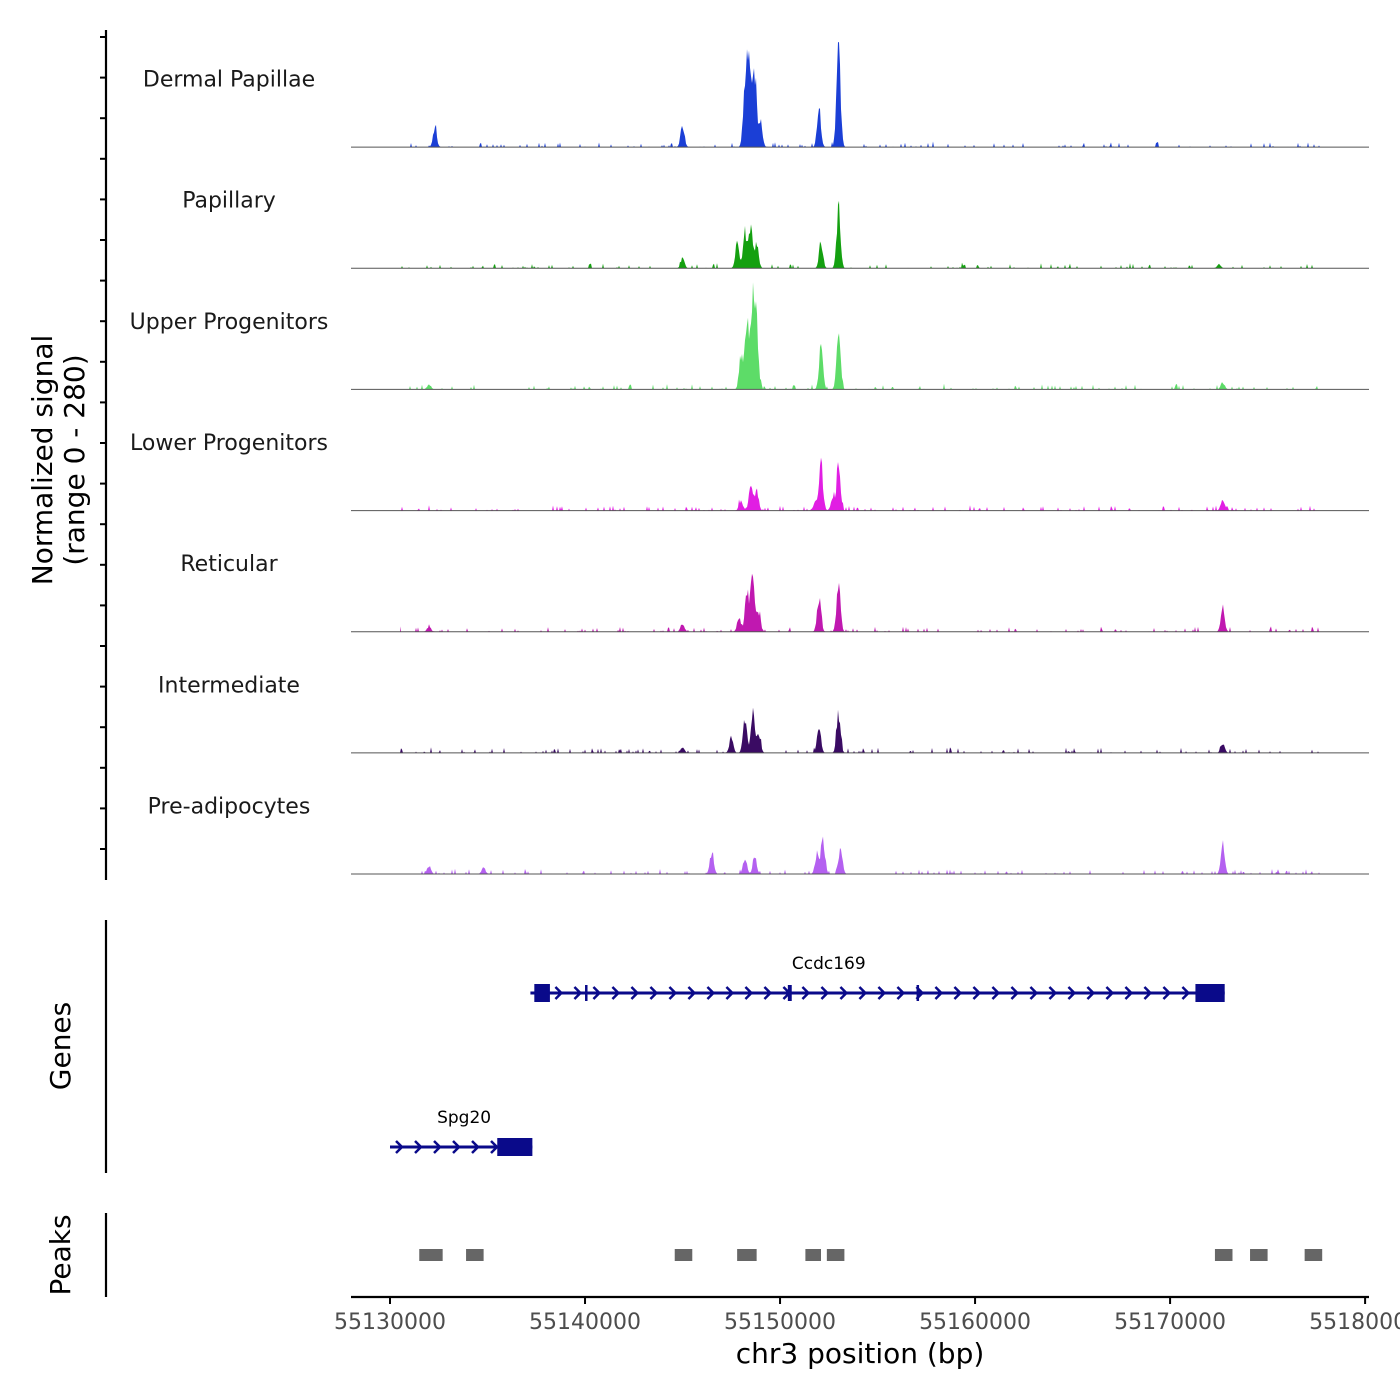  Describe the element at coordinates (42, 460) in the screenshot. I see `y-axis-title-line1: Normalized signal` at that location.